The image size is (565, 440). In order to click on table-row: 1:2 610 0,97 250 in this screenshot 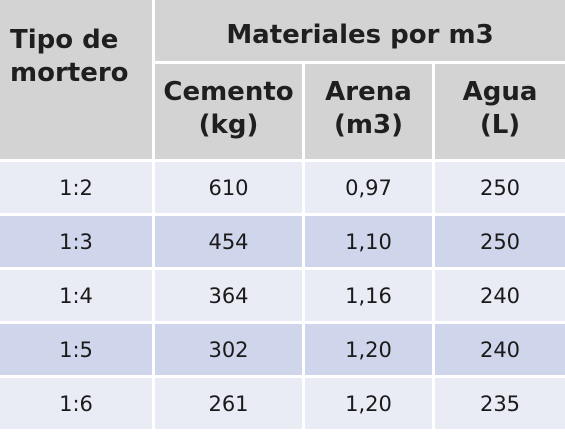, I will do `click(282, 189)`.